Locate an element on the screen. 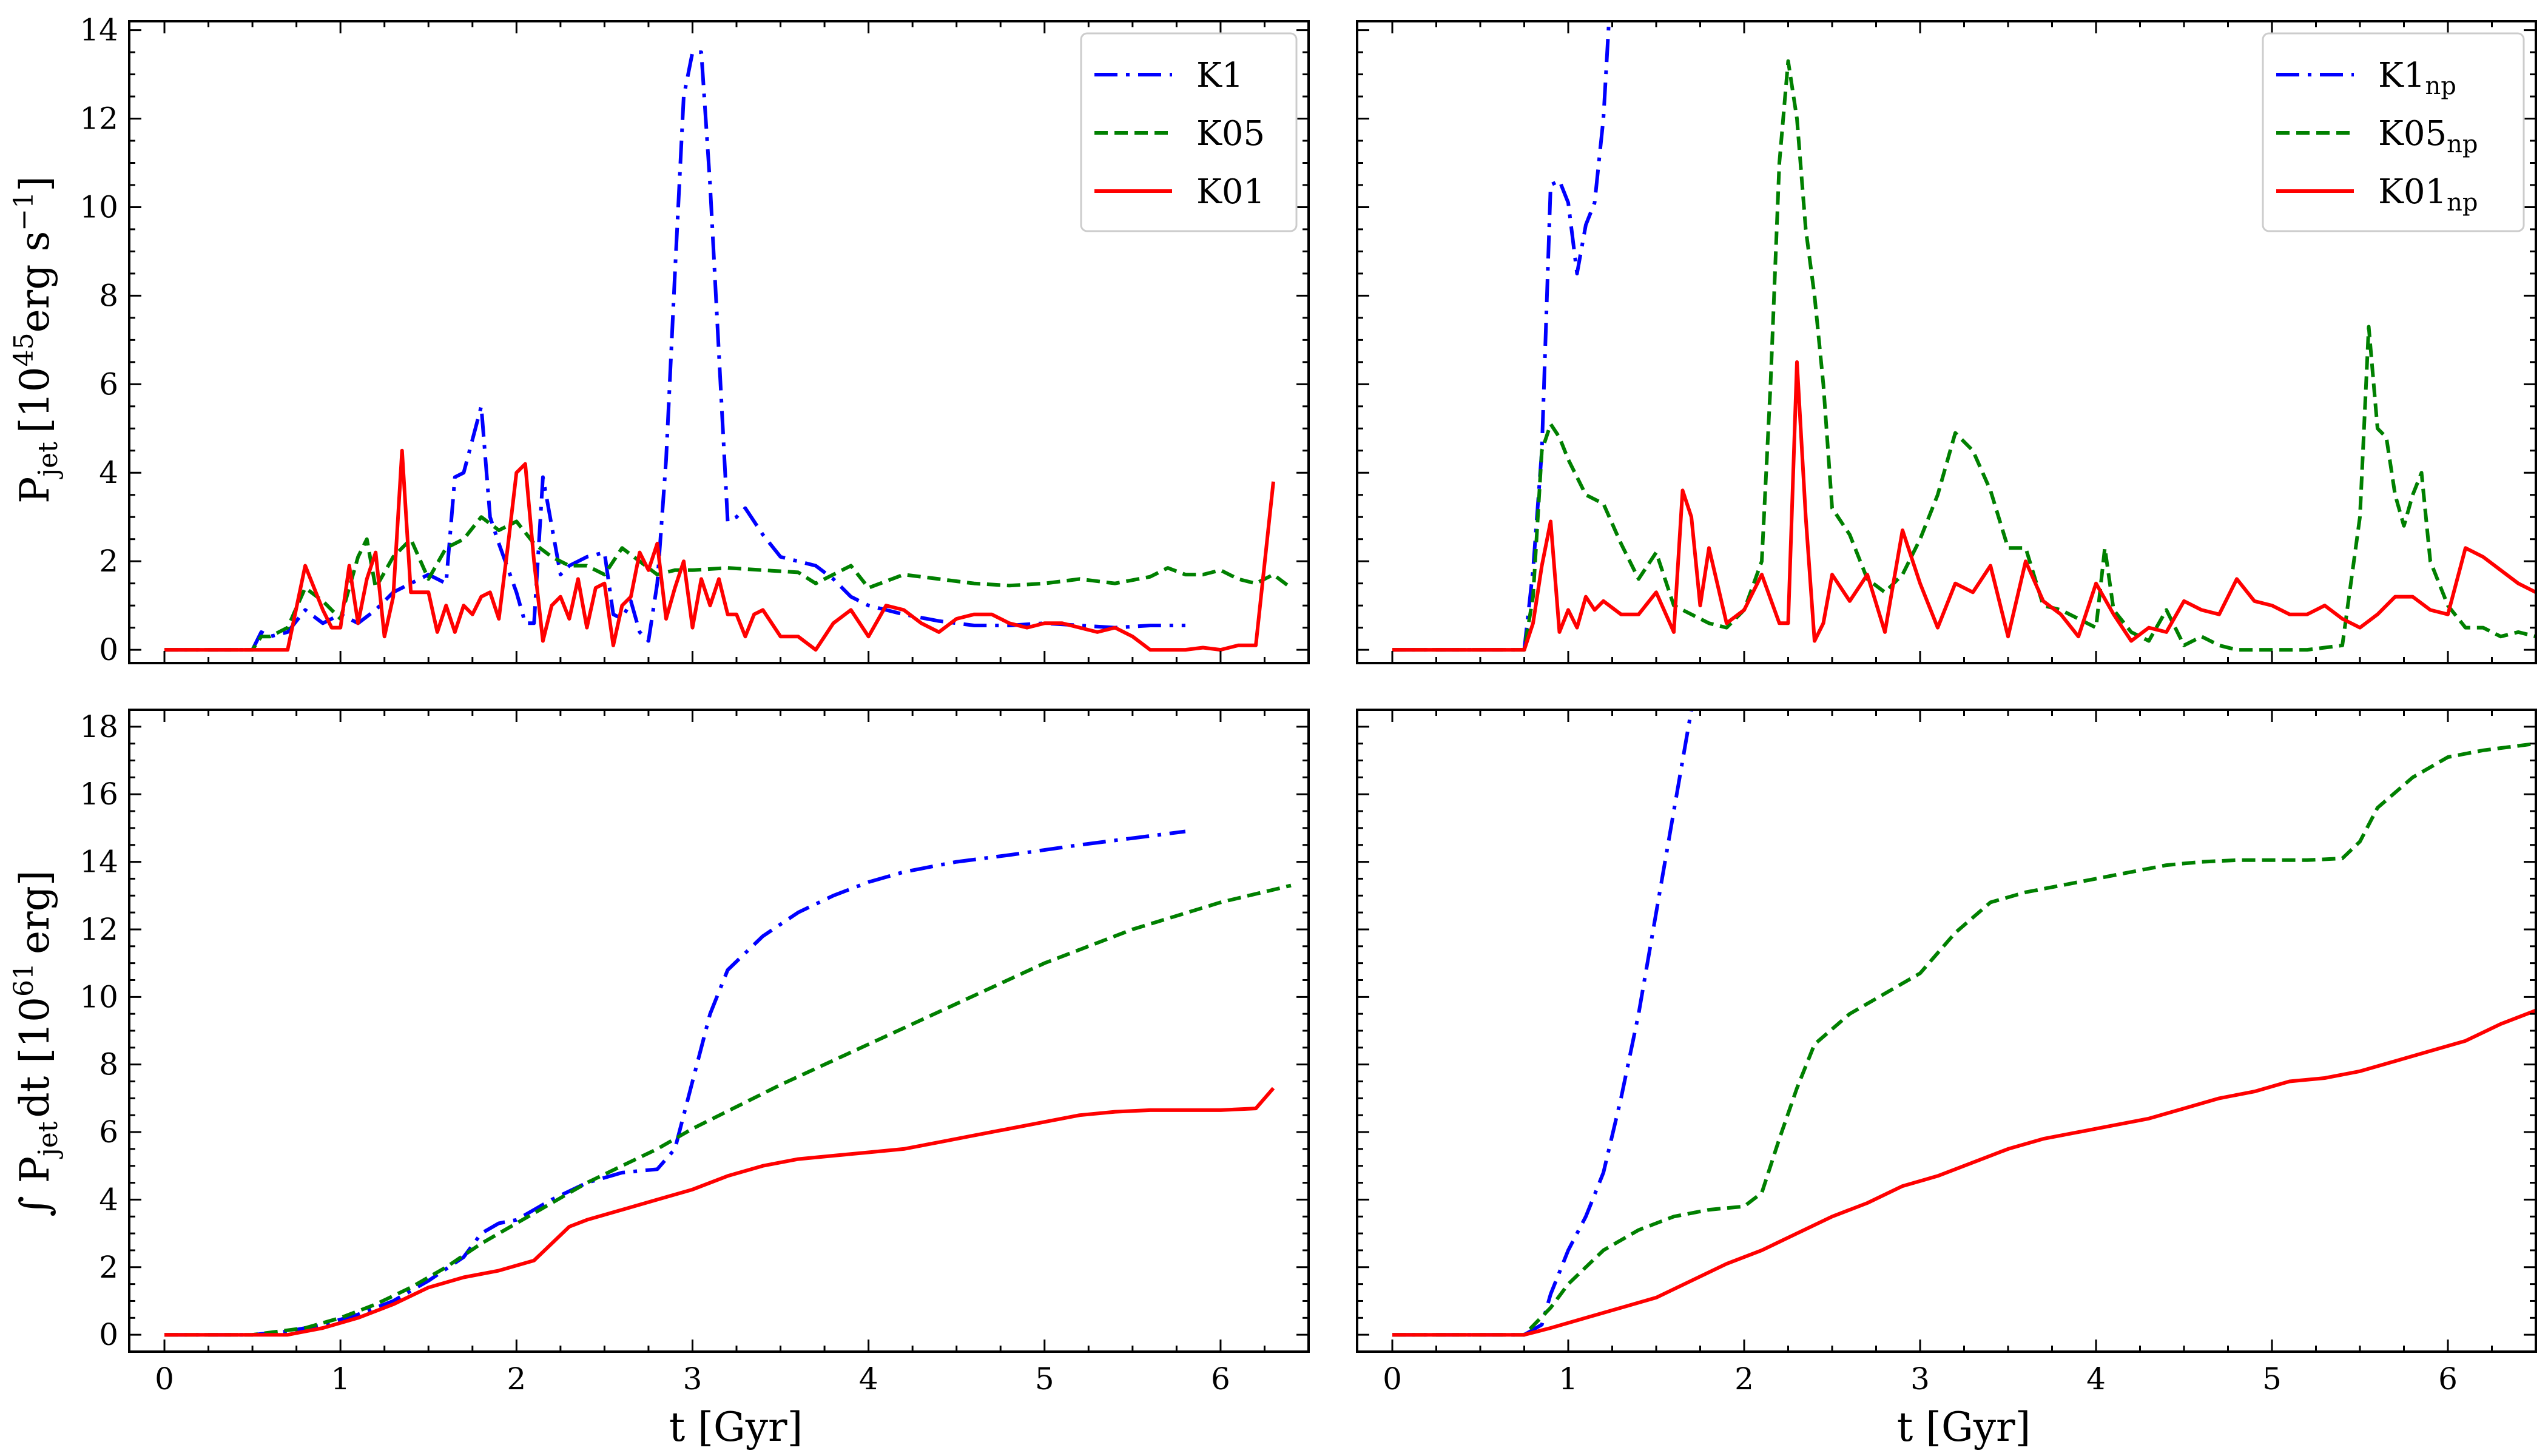 This screenshot has height=1456, width=2548. legend: K1 K05 K01 is located at coordinates (1189, 132).